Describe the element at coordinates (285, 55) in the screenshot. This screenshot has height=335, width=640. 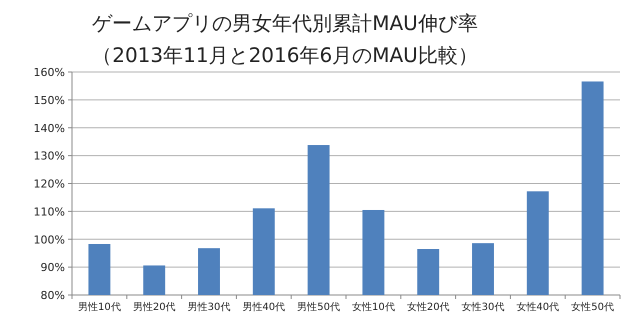
I see `chart-subtitle: （2013年11月と2016年6月のMAU比較）` at that location.